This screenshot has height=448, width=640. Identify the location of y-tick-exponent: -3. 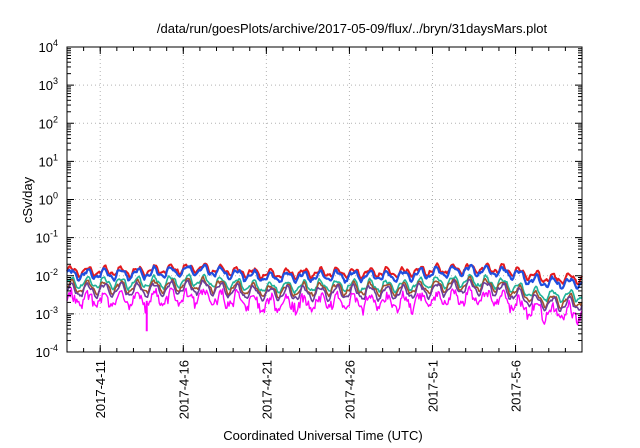
(54, 310).